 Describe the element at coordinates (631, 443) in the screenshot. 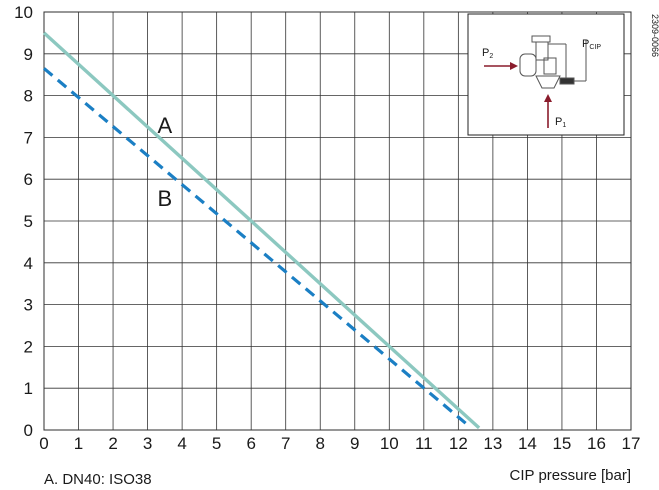

I see `x-tick-label: 17` at that location.